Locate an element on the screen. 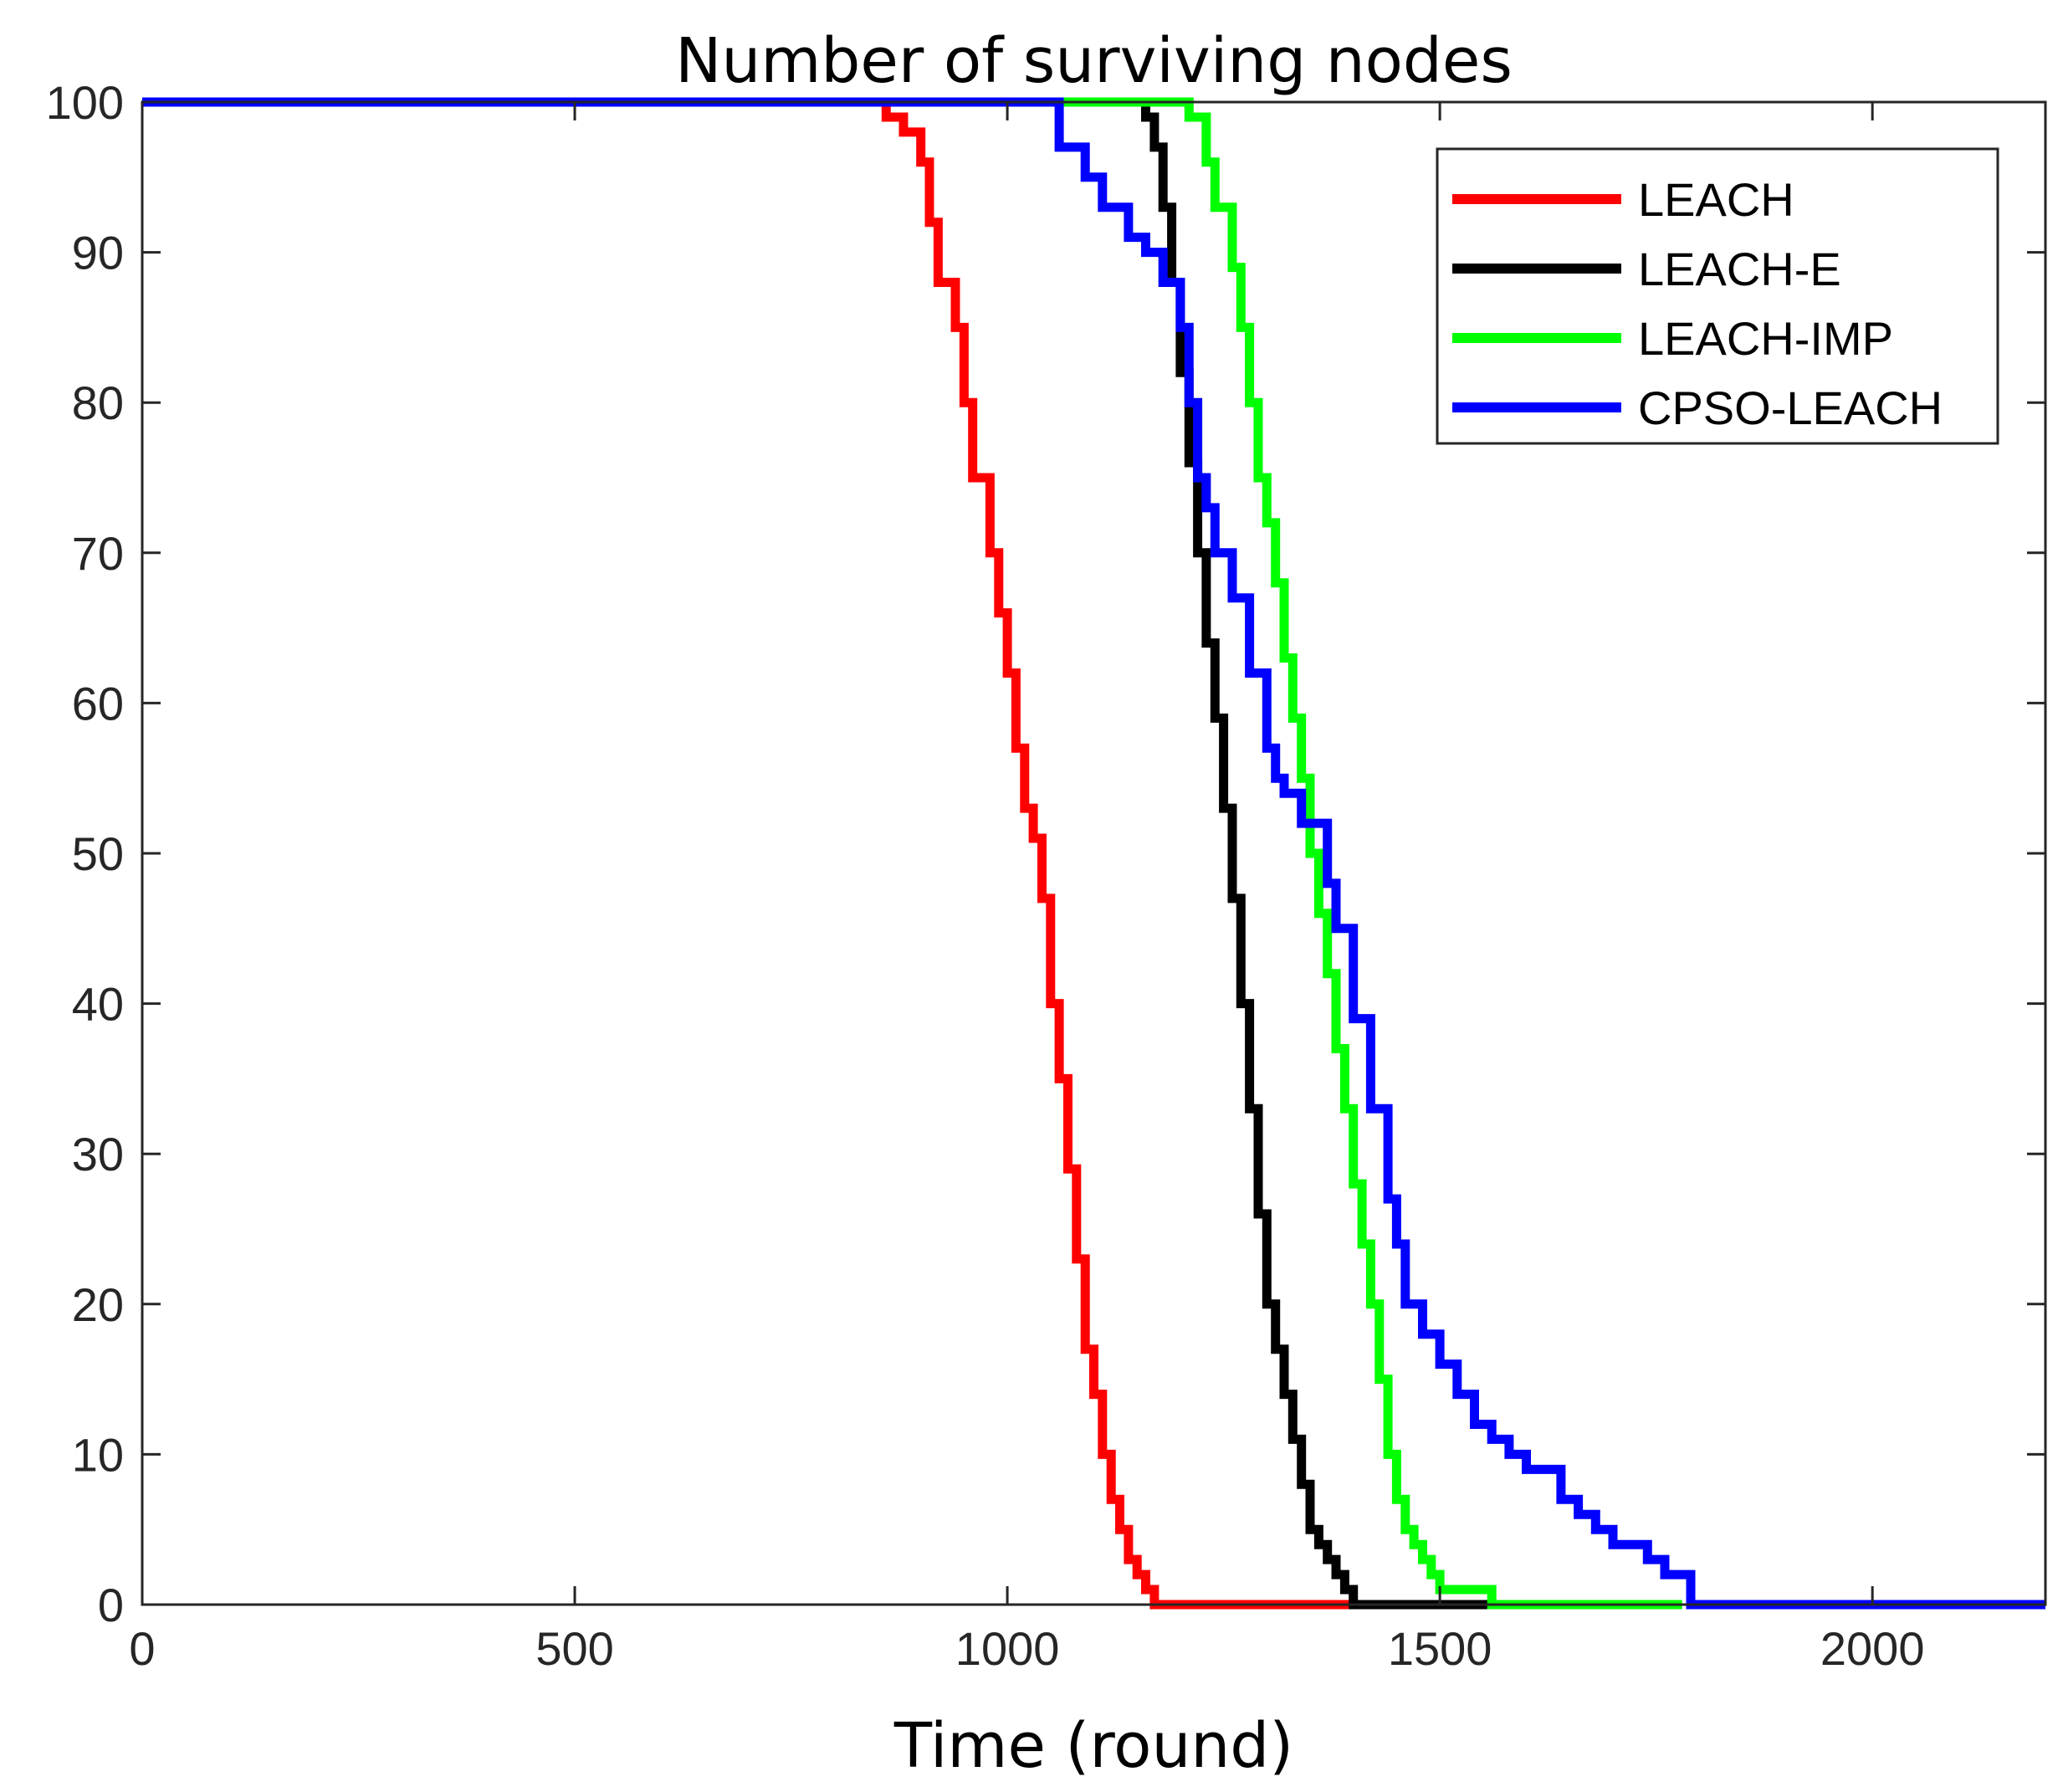 The height and width of the screenshot is (1792, 2063). y-tick-label: 0 is located at coordinates (111, 1605).